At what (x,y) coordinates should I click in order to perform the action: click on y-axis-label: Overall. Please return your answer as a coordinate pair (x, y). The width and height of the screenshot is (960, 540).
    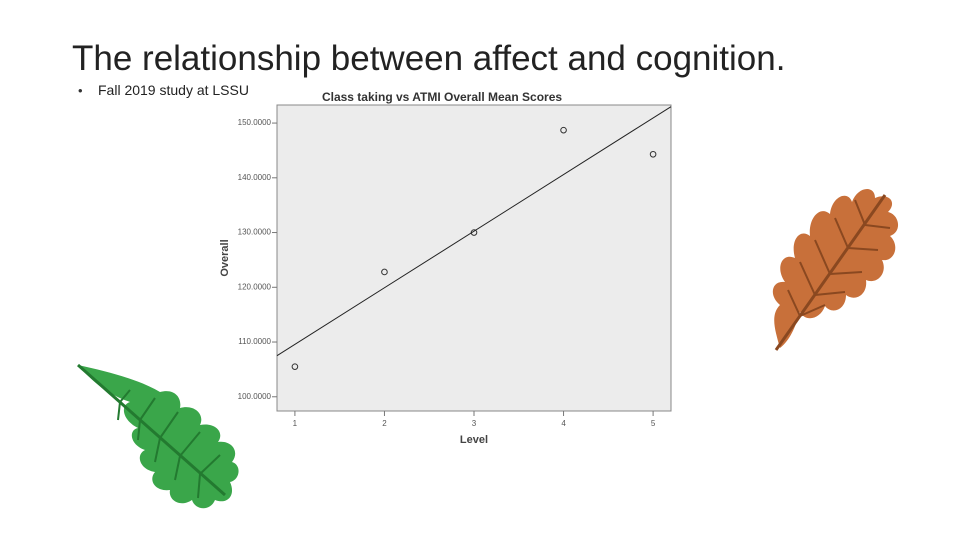
    Looking at the image, I should click on (225, 257).